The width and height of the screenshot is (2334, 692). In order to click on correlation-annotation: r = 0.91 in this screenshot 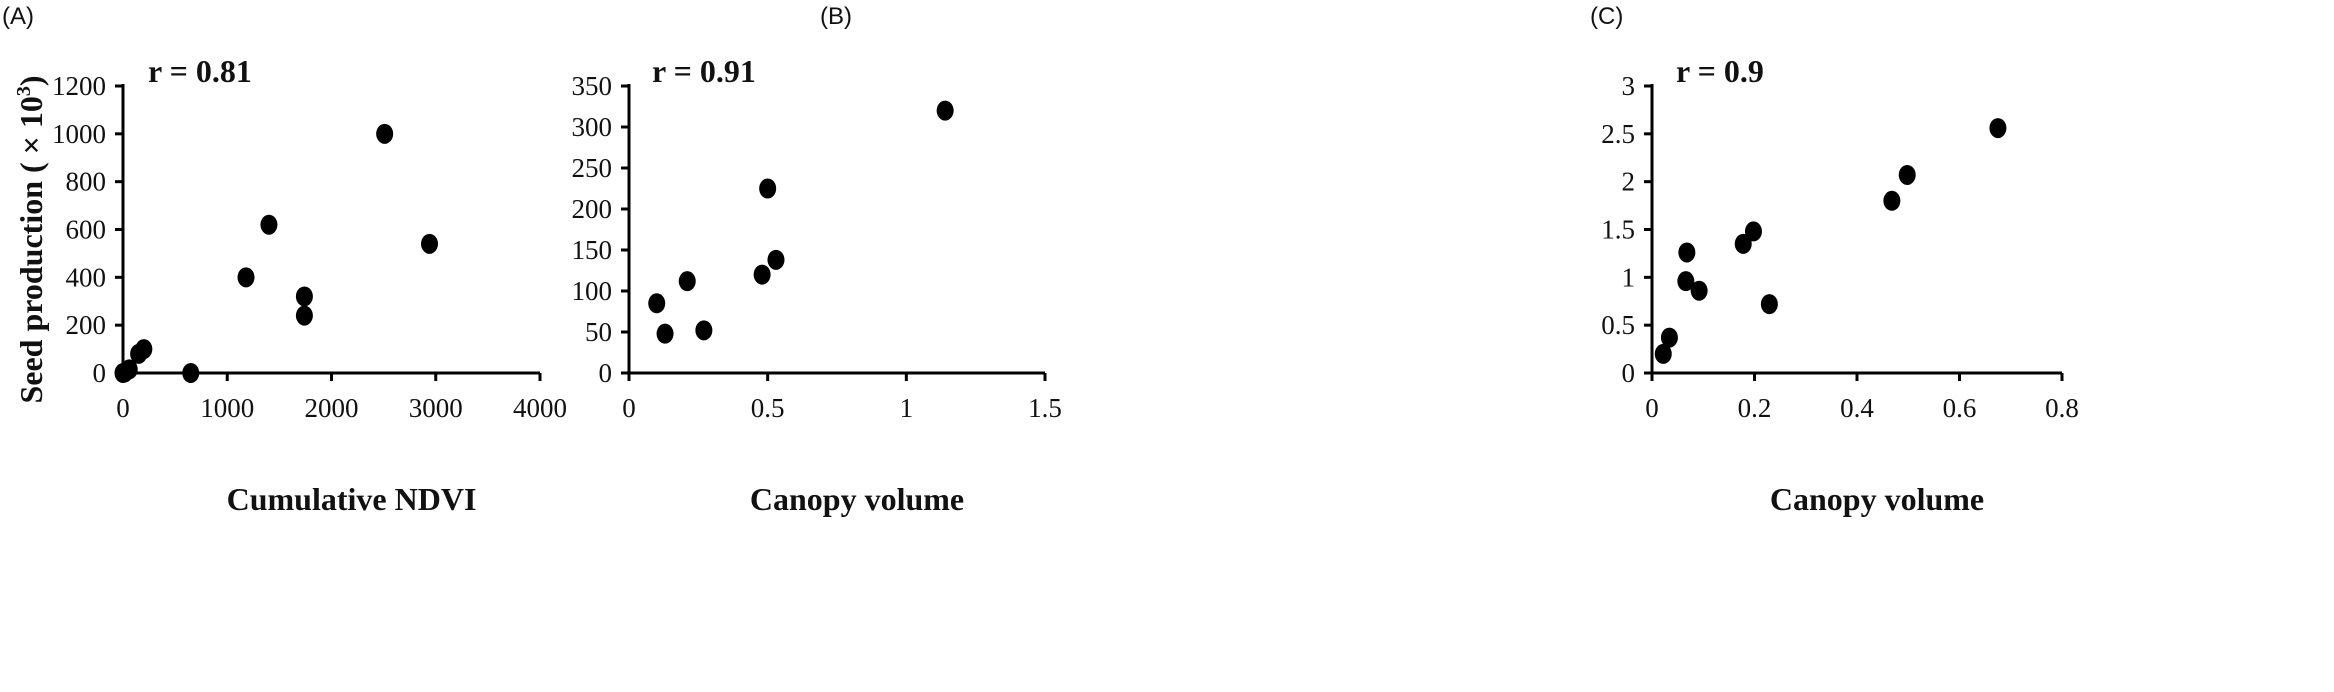, I will do `click(704, 71)`.